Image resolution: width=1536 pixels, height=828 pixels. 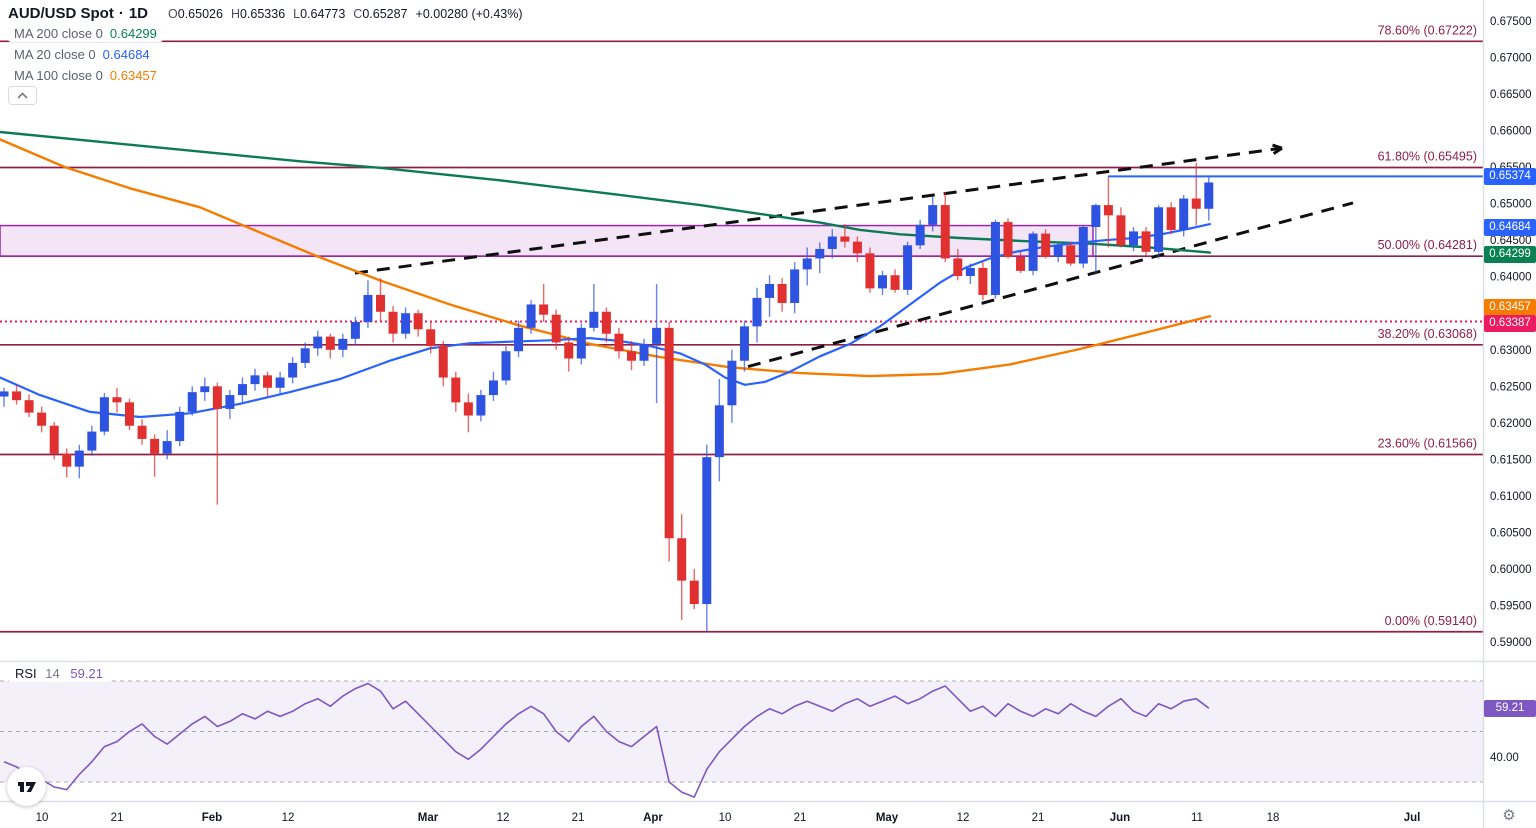 I want to click on high-value: 0.65336, so click(x=262, y=14).